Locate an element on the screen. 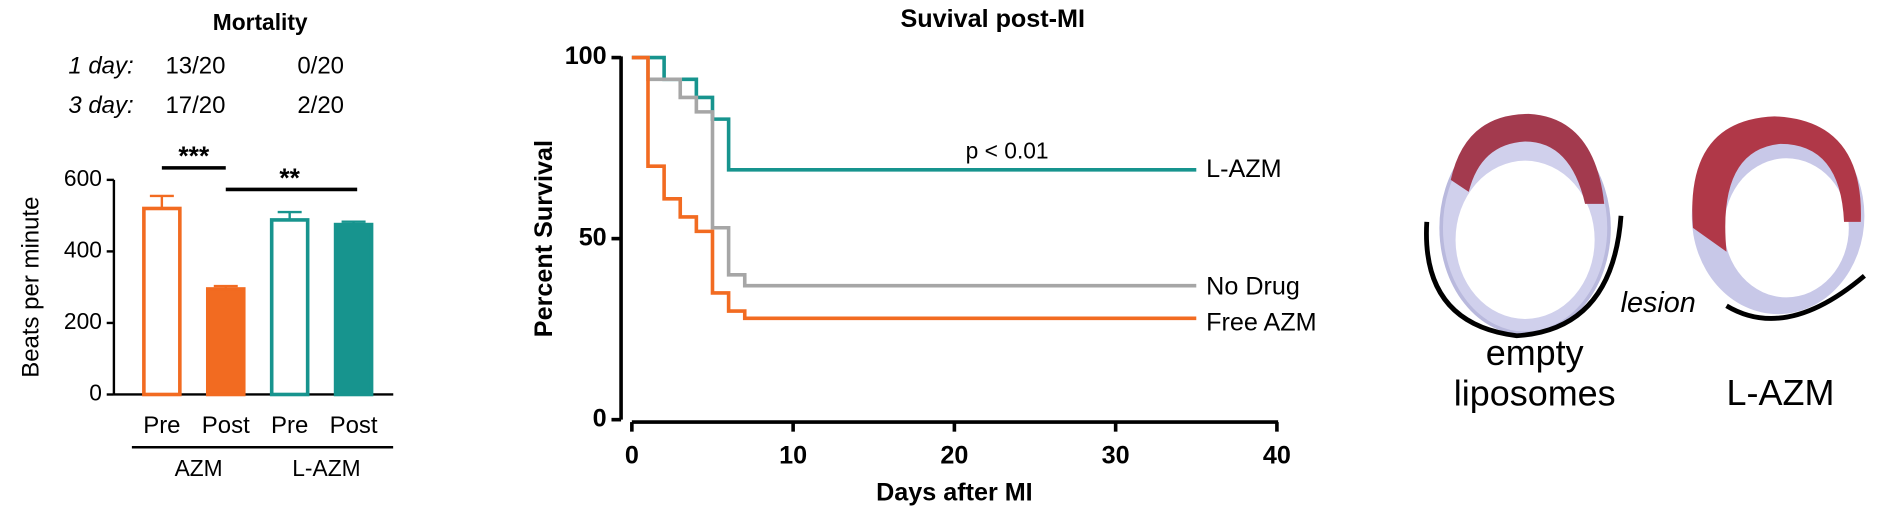 This screenshot has width=1880, height=524. x-tick-label: 30 is located at coordinates (1116, 455).